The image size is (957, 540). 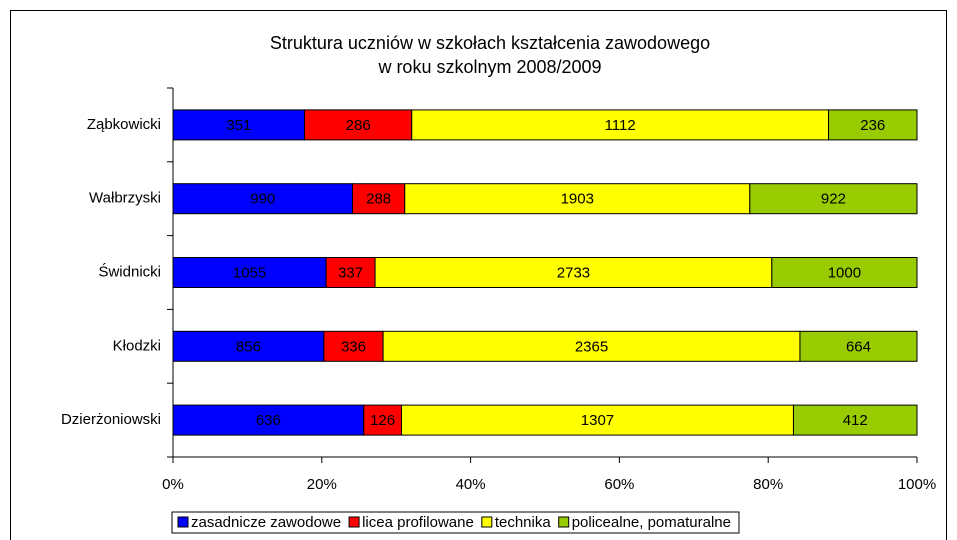 What do you see at coordinates (418, 522) in the screenshot?
I see `legend-label: licea profilowane` at bounding box center [418, 522].